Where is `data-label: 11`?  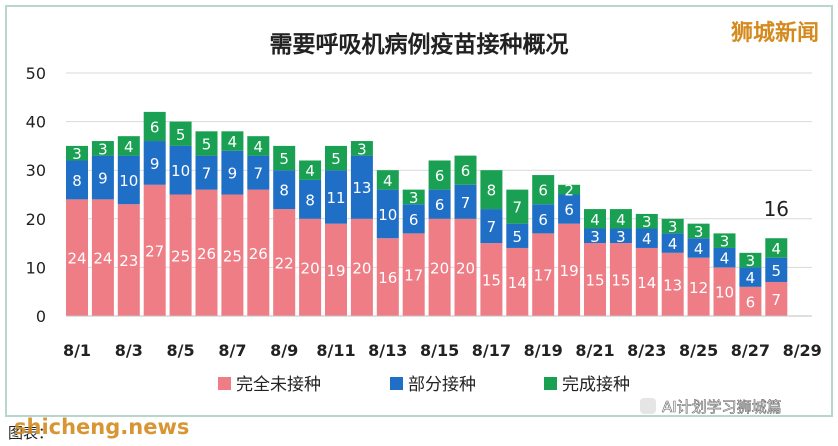
data-label: 11 is located at coordinates (335, 198).